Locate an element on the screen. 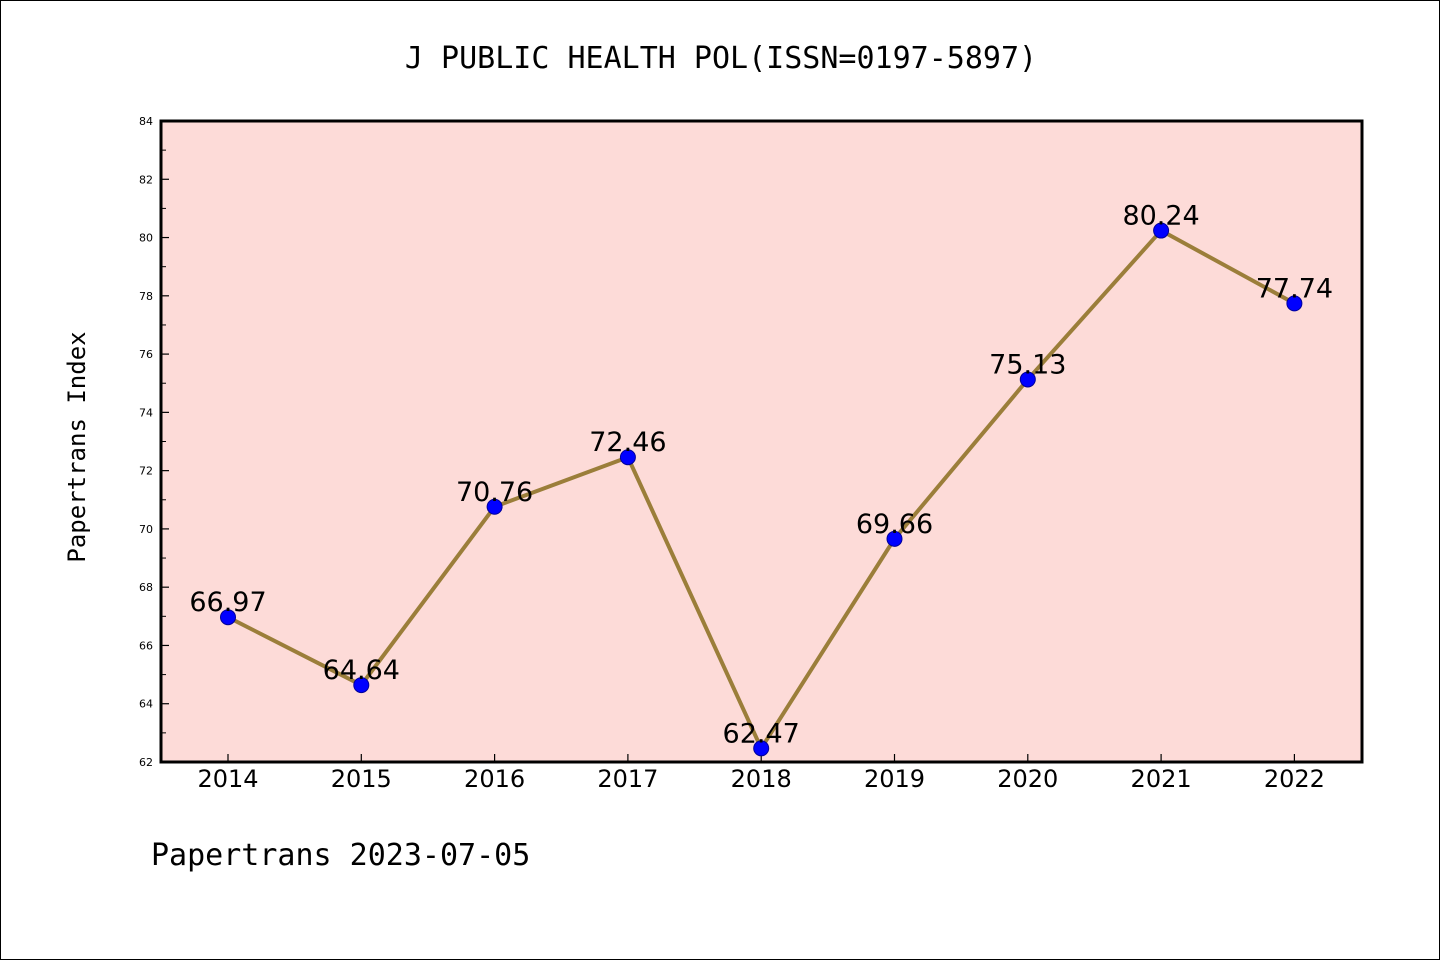  y-tick-label: 74 is located at coordinates (146, 412).